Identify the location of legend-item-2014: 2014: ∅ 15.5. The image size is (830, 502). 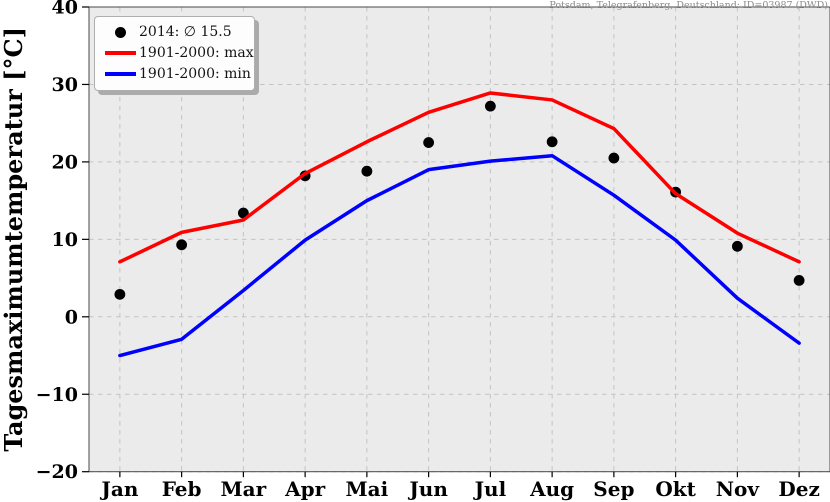
(175, 32).